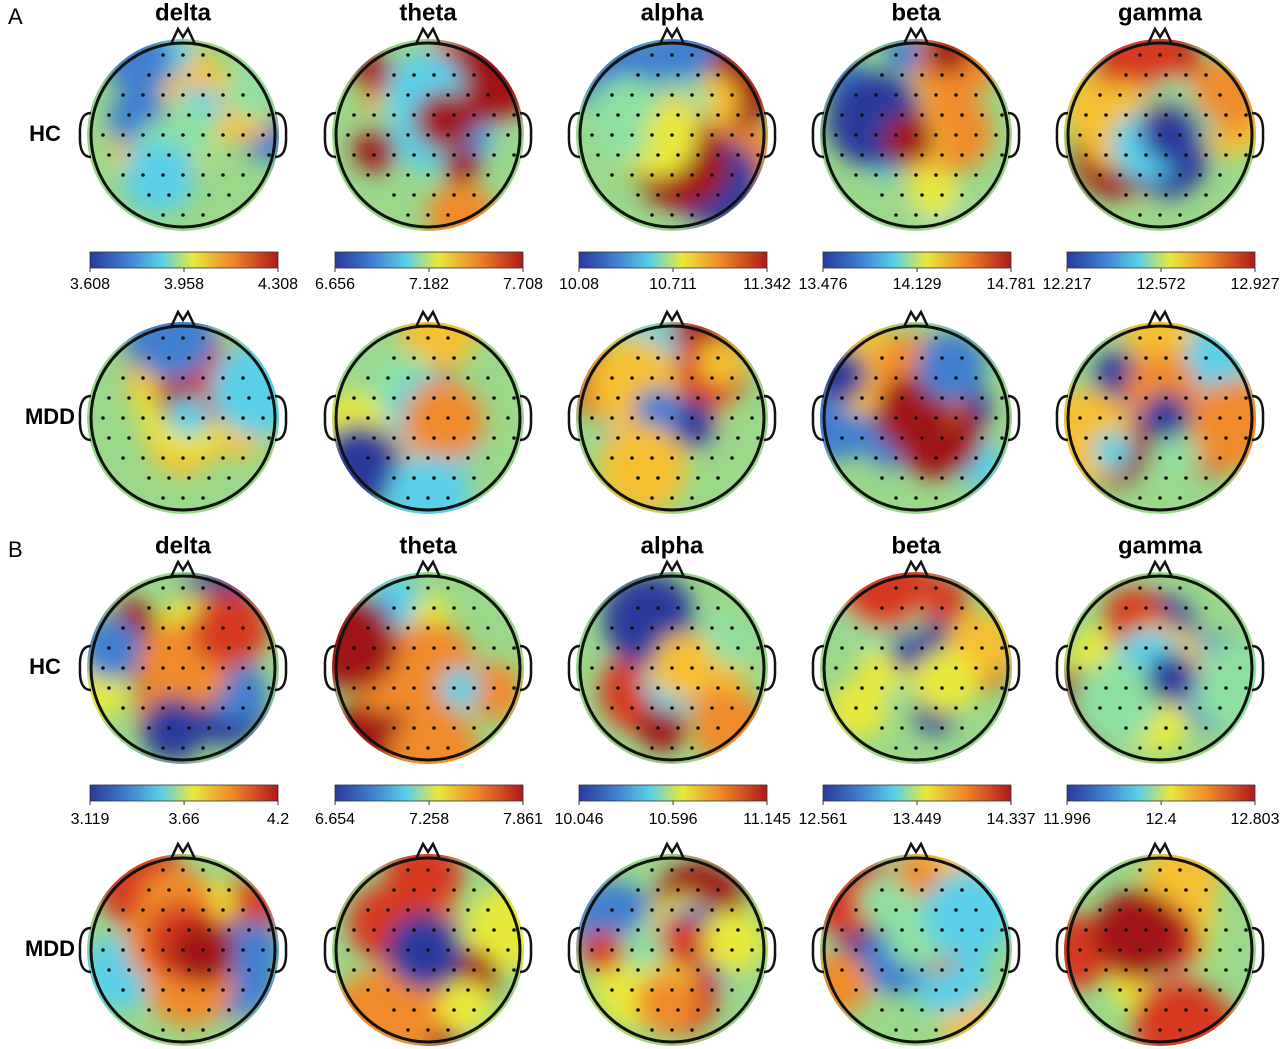 The image size is (1280, 1049). I want to click on colorbar-tick-label: 13.476, so click(823, 284).